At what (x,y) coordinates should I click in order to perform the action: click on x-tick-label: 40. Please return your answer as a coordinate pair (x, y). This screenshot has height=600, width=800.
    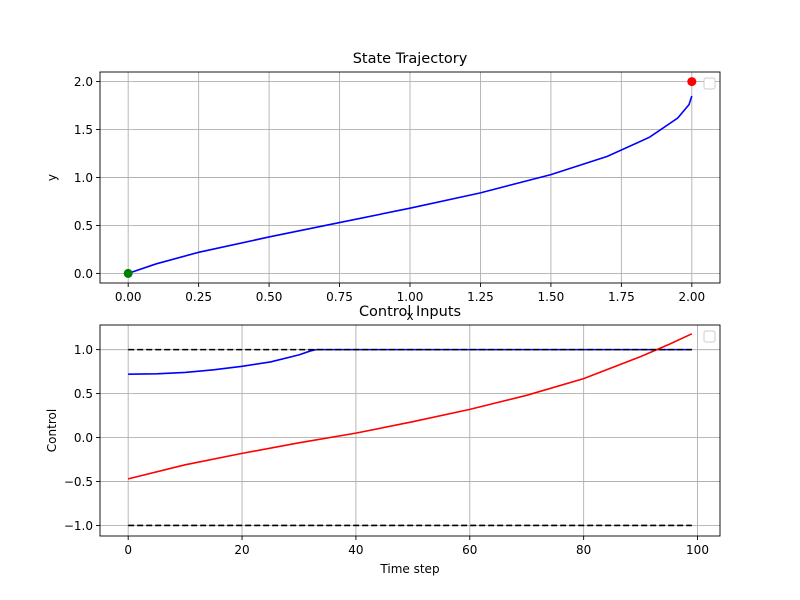
    Looking at the image, I should click on (355, 550).